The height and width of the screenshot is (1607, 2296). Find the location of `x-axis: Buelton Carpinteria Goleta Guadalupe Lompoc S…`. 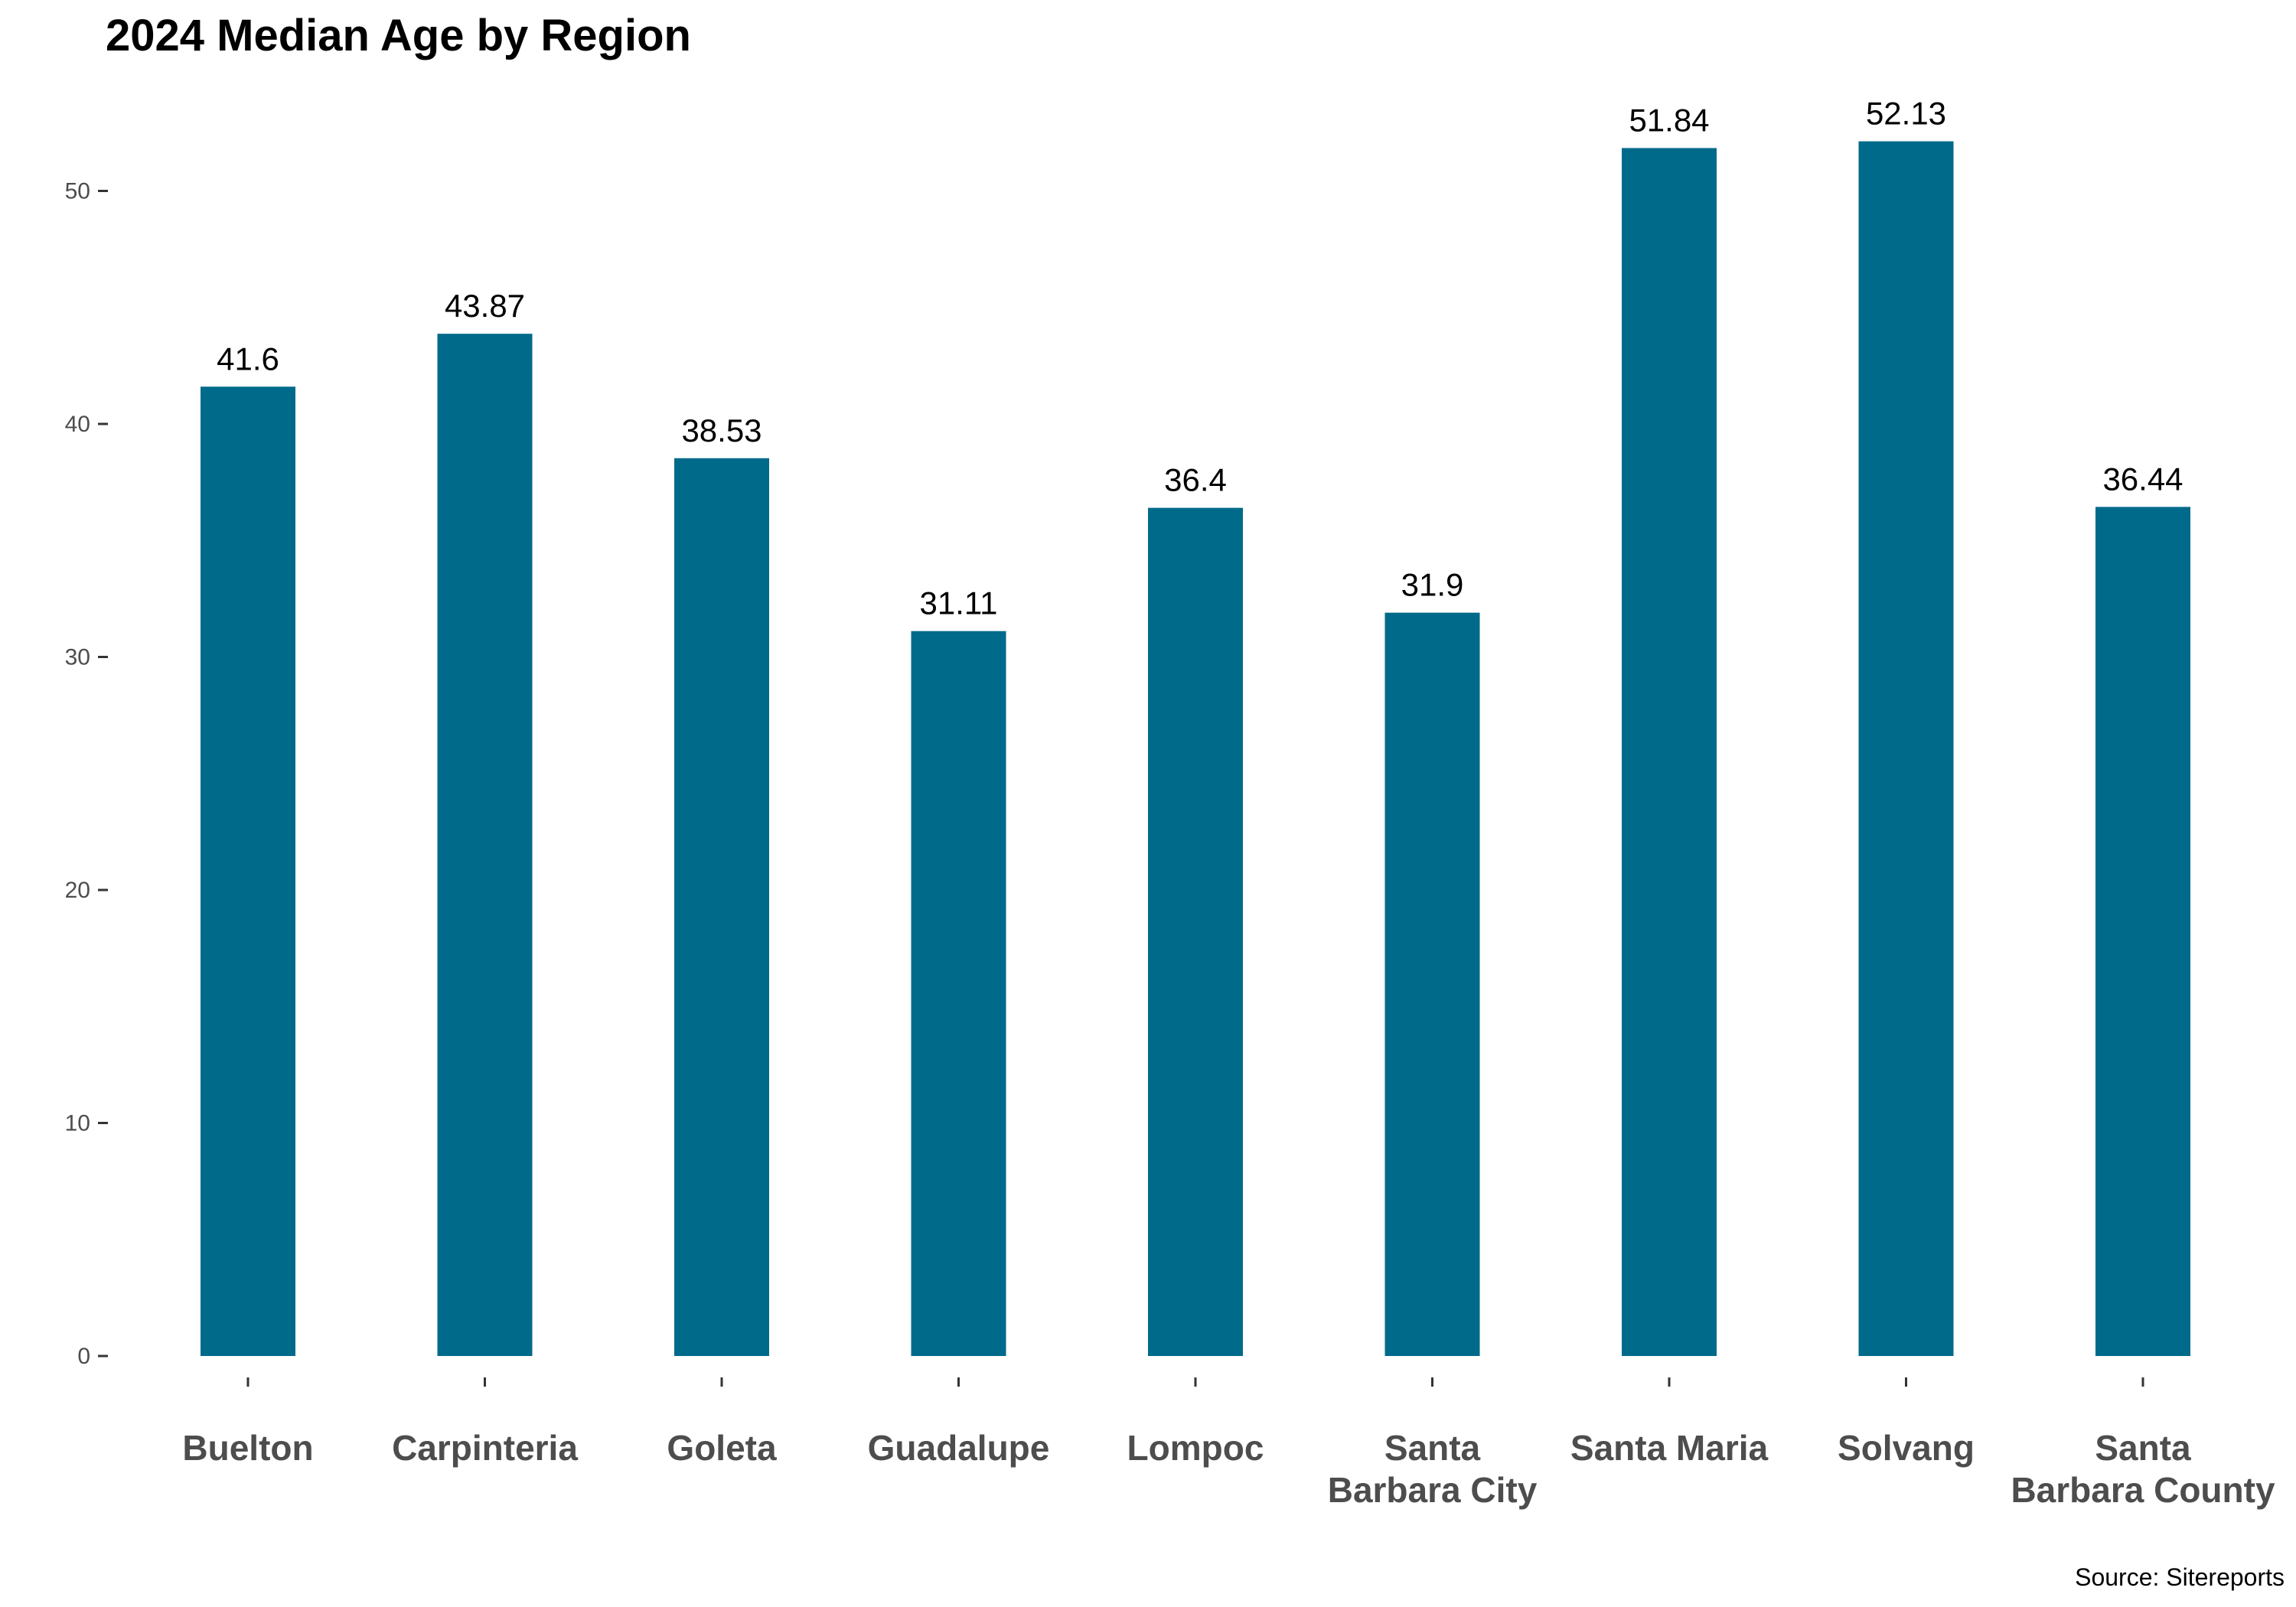

x-axis: Buelton Carpinteria Goleta Guadalupe Lompoc S… is located at coordinates (1228, 1443).